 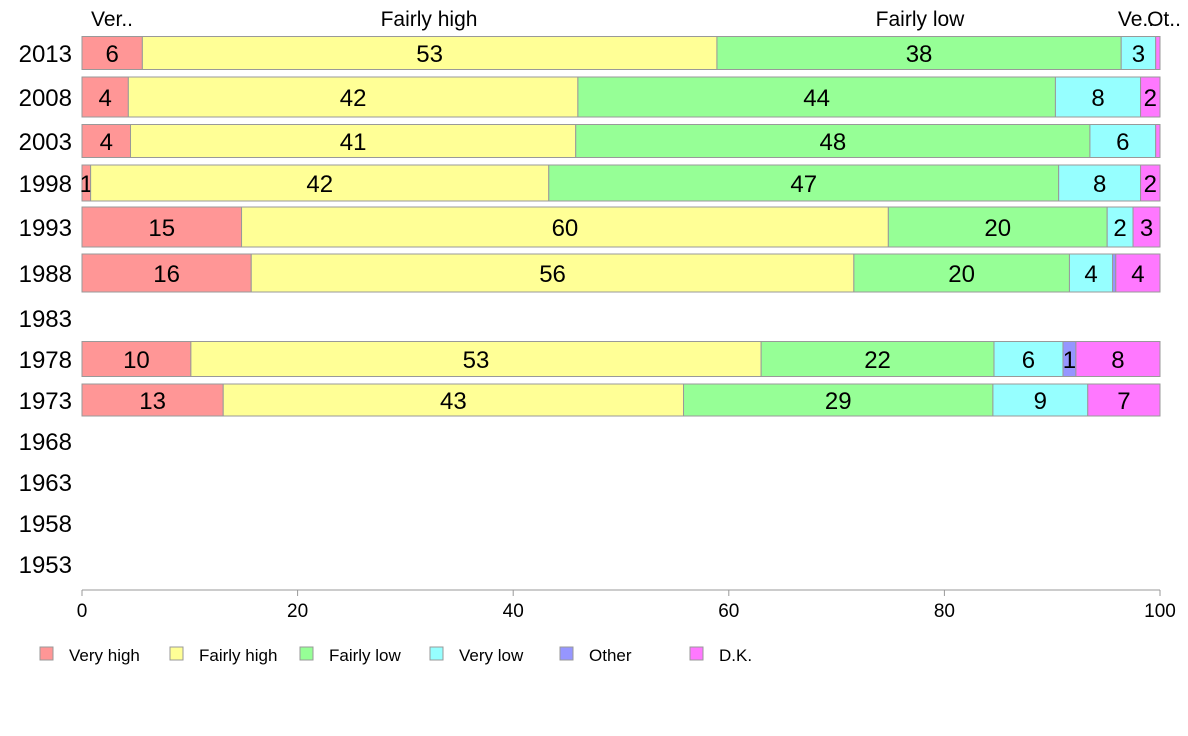 I want to click on y-tick-label: 2013, so click(x=45, y=54).